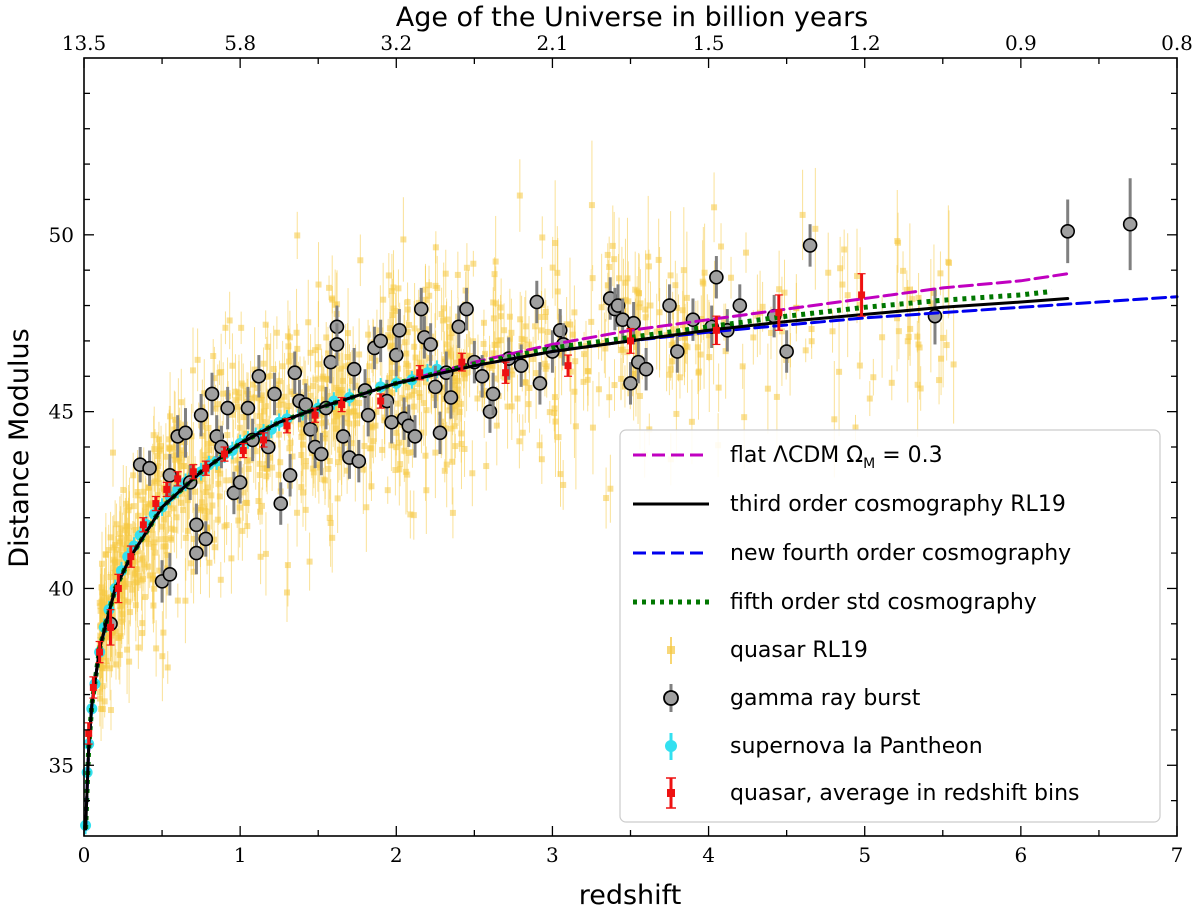 The height and width of the screenshot is (912, 1200). Describe the element at coordinates (708, 855) in the screenshot. I see `x-tick-label: 4` at that location.